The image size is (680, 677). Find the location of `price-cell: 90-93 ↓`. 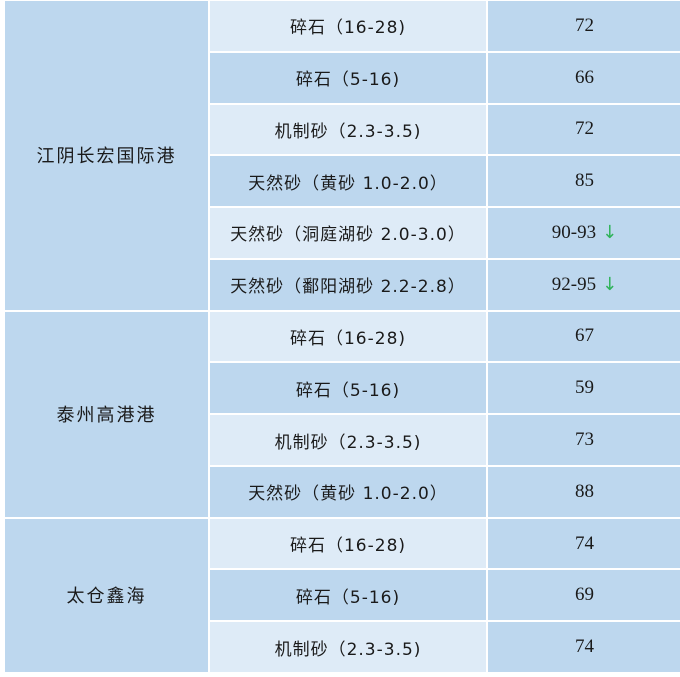

price-cell: 90-93 ↓ is located at coordinates (584, 233).